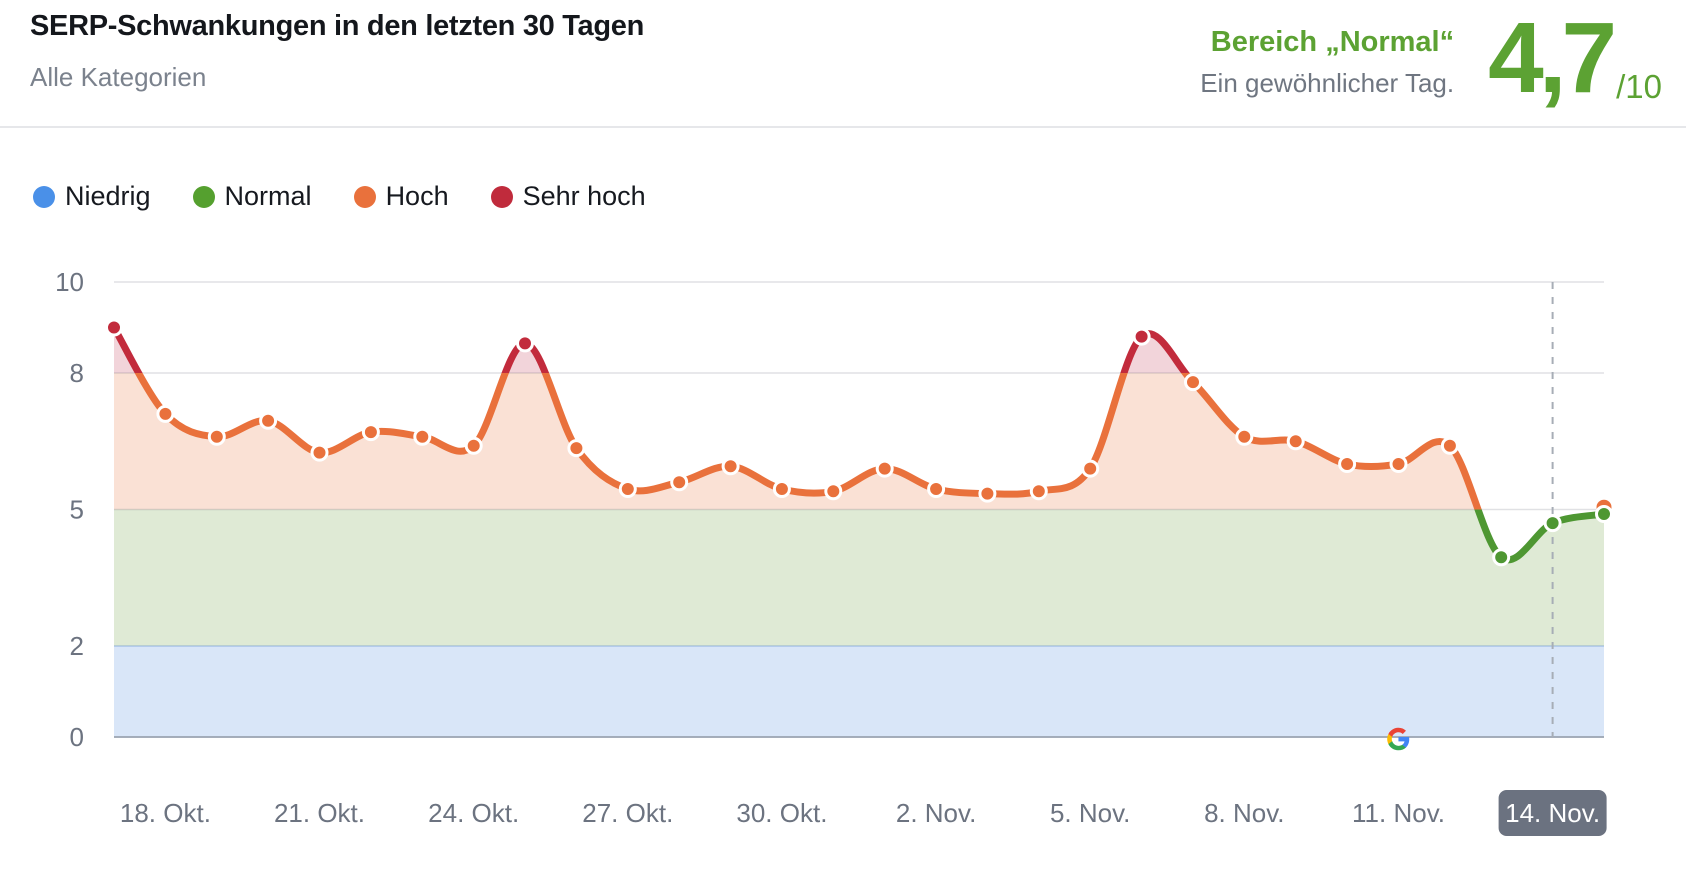  I want to click on x-tick-label: 14. Nov., so click(1552, 813).